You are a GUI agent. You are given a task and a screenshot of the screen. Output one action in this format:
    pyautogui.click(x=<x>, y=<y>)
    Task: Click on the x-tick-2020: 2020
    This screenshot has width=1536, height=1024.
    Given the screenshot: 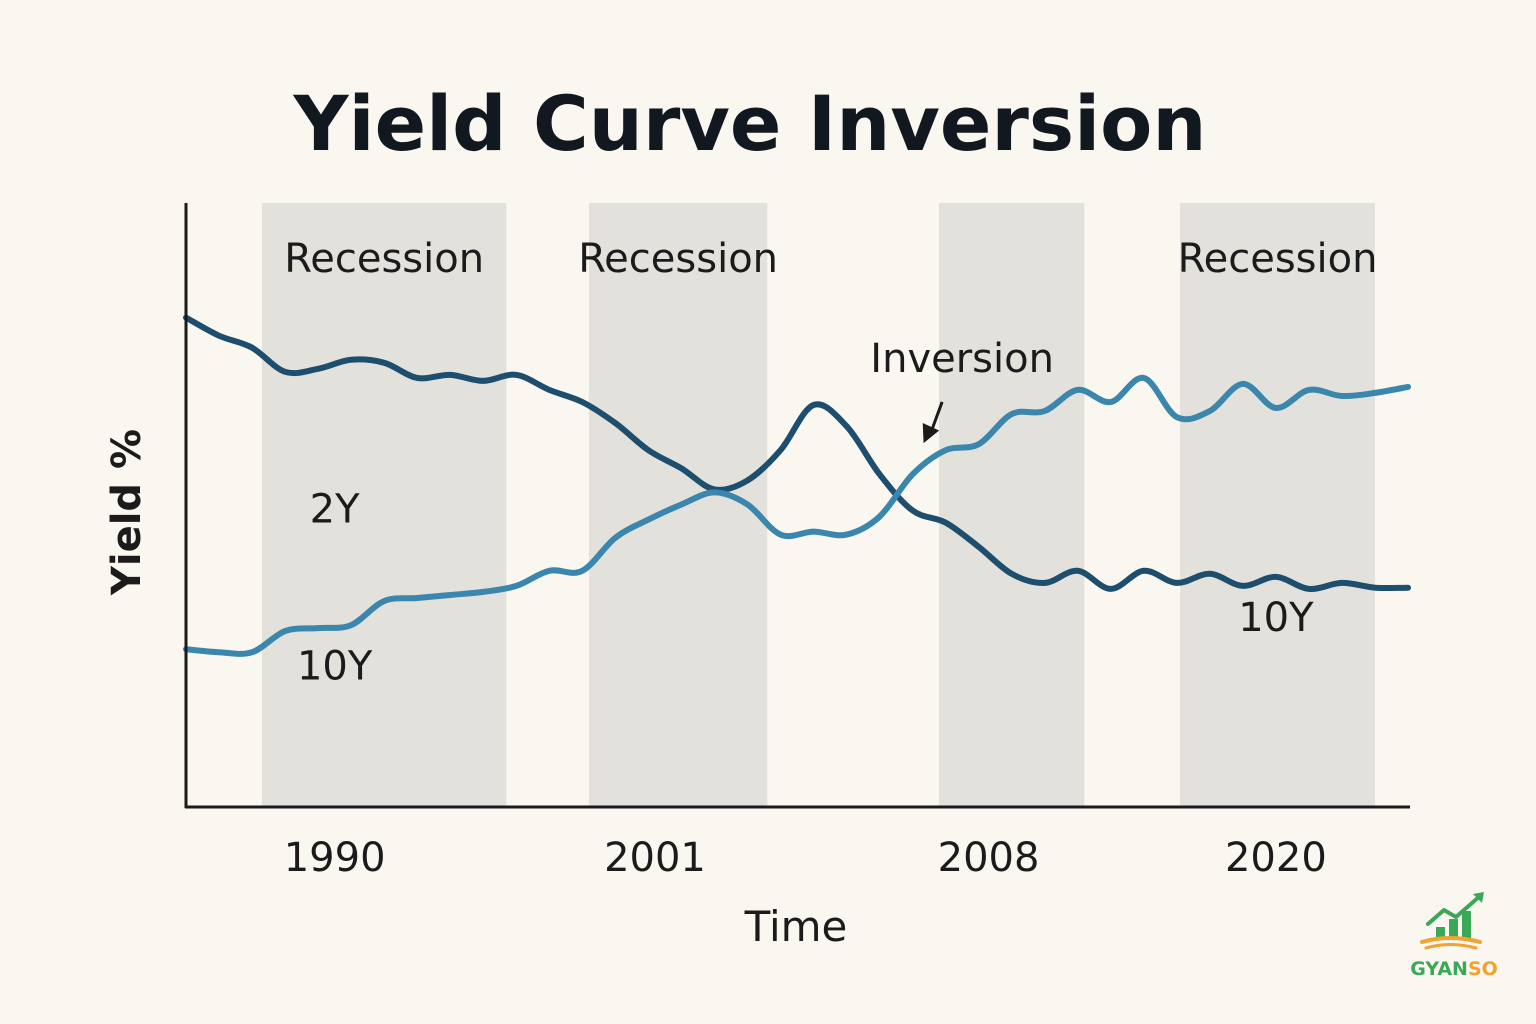 What is the action you would take?
    pyautogui.click(x=1276, y=858)
    